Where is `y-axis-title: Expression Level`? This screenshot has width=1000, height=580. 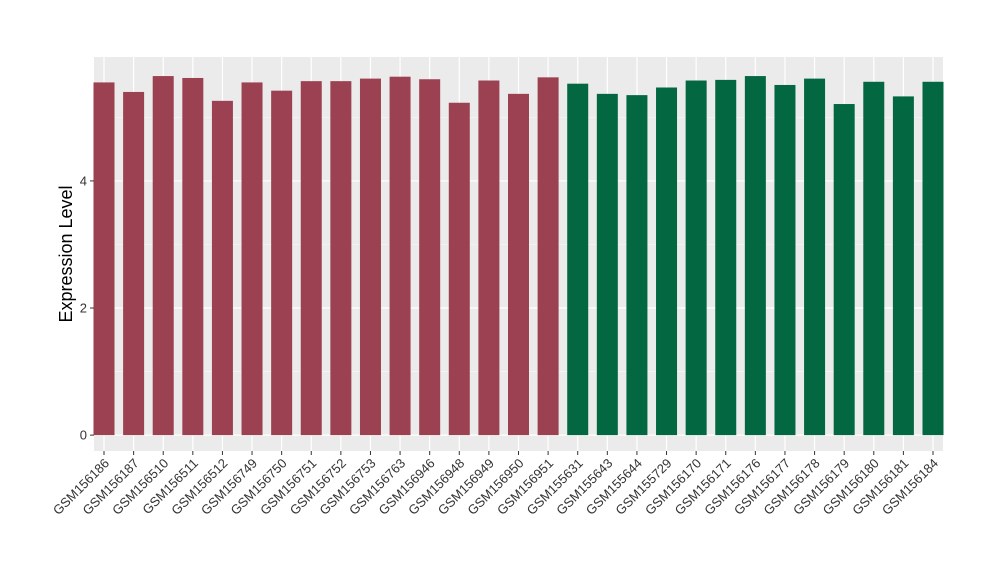
y-axis-title: Expression Level is located at coordinates (66, 253).